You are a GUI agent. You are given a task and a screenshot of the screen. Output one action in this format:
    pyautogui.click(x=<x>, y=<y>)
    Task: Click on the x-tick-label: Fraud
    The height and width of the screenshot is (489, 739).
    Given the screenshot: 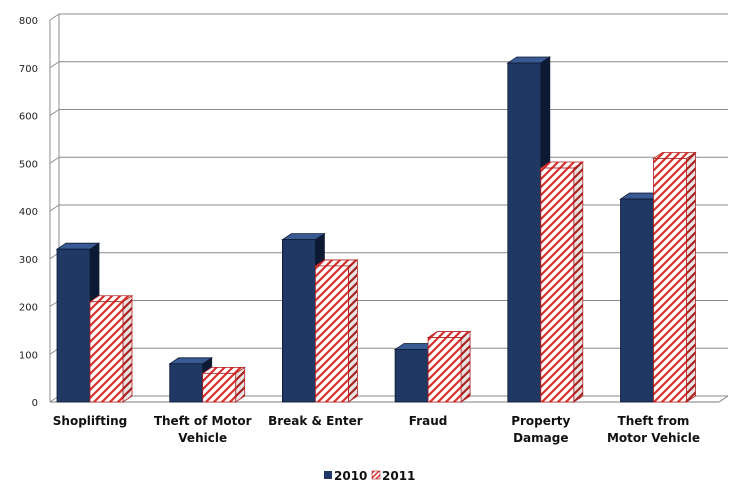 What is the action you would take?
    pyautogui.click(x=428, y=421)
    